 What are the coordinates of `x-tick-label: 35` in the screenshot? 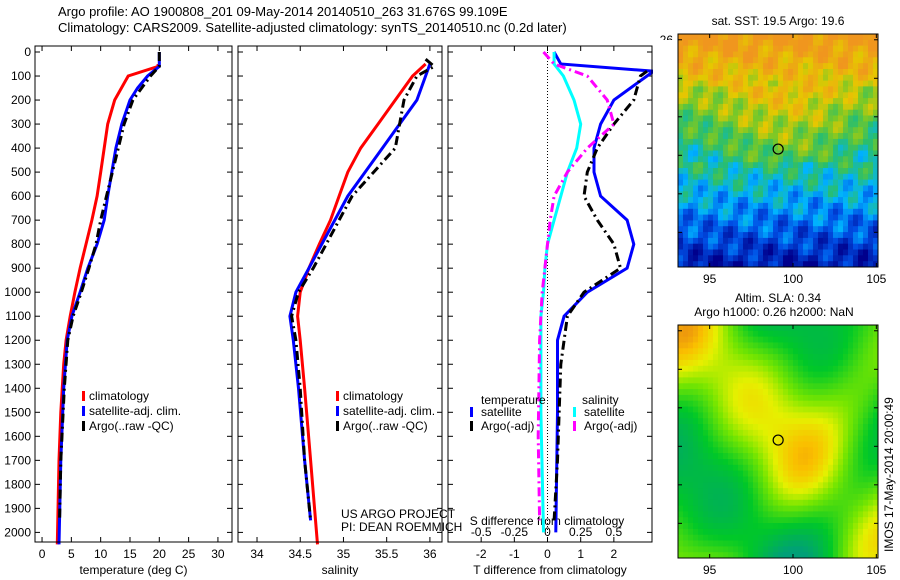 It's located at (344, 554).